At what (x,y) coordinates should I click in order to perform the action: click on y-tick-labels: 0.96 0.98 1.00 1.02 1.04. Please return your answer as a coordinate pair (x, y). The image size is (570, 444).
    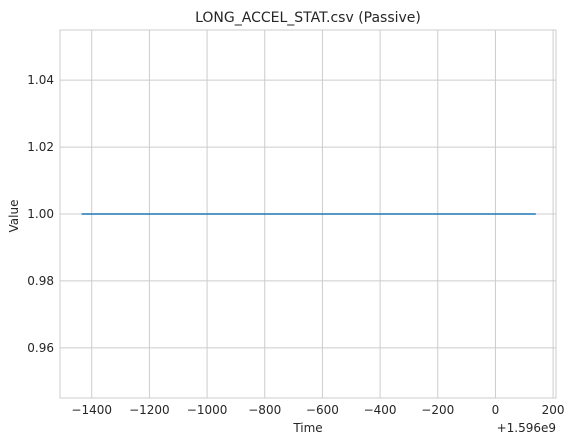
    Looking at the image, I should click on (40, 214).